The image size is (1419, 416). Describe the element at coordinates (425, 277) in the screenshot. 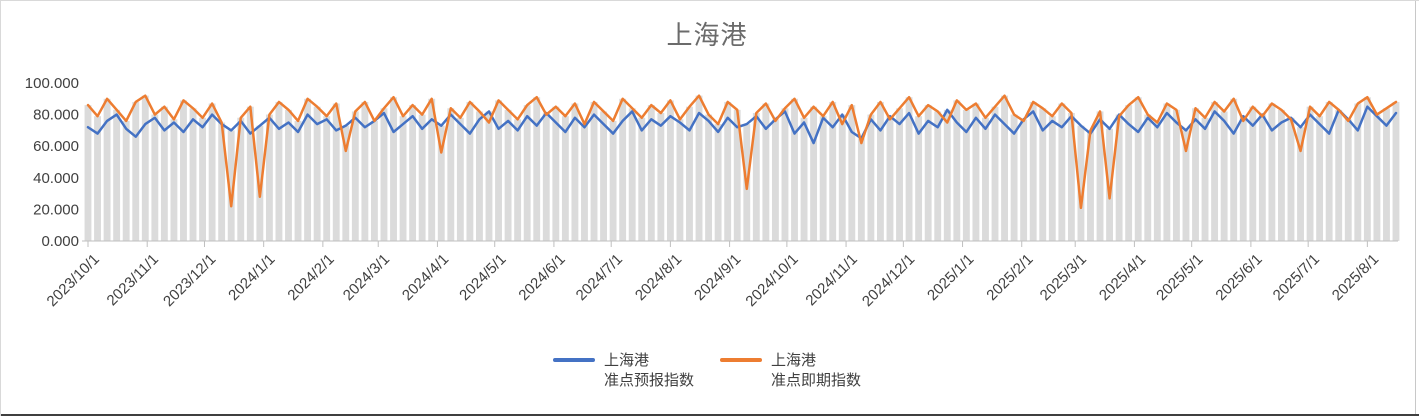

I see `x-axis-label: 2024/4/1` at that location.